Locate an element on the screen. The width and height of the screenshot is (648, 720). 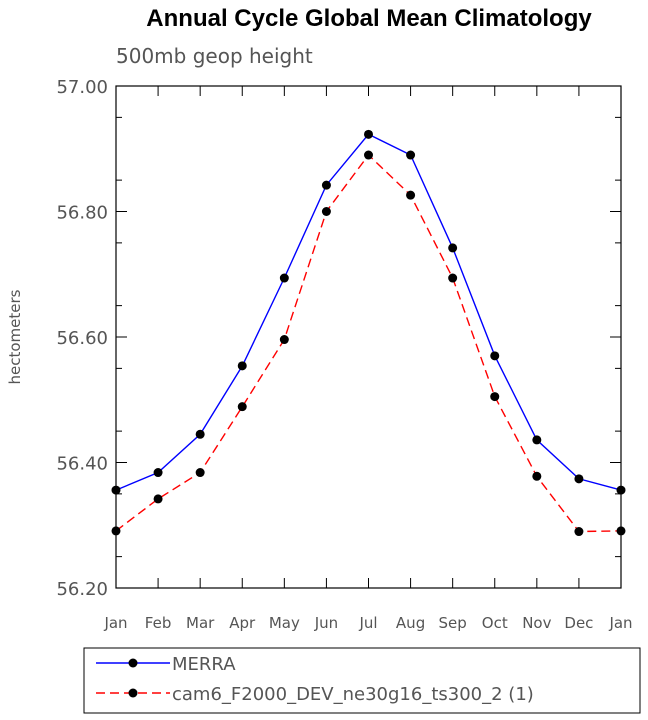
y-tick-label: 56.40 is located at coordinates (82, 464).